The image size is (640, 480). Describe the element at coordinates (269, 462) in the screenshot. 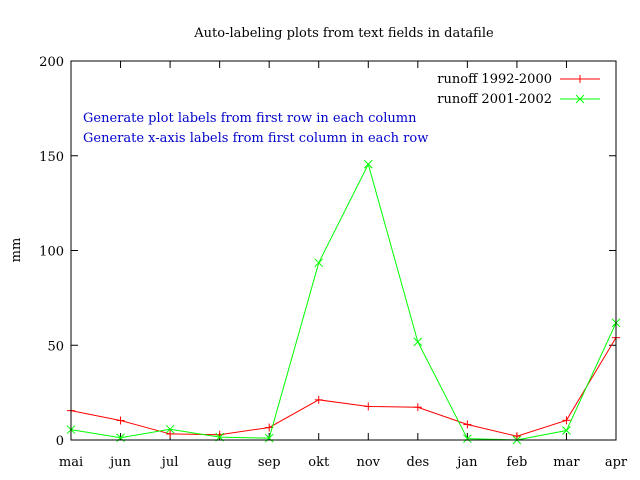

I see `x-tick-label: sep` at that location.